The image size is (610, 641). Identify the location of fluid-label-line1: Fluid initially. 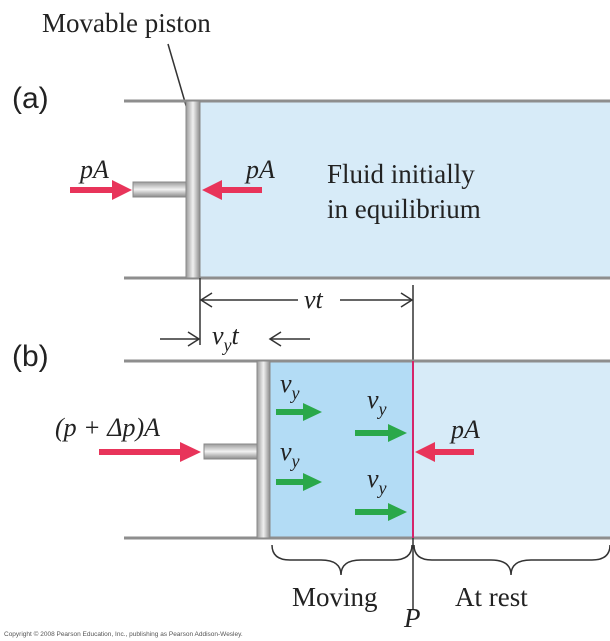
(401, 174).